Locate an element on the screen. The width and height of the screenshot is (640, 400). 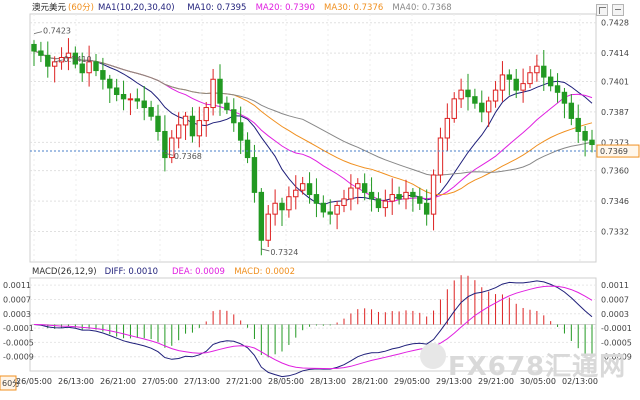
legend-item: MA20: 0.7390 is located at coordinates (285, 8).